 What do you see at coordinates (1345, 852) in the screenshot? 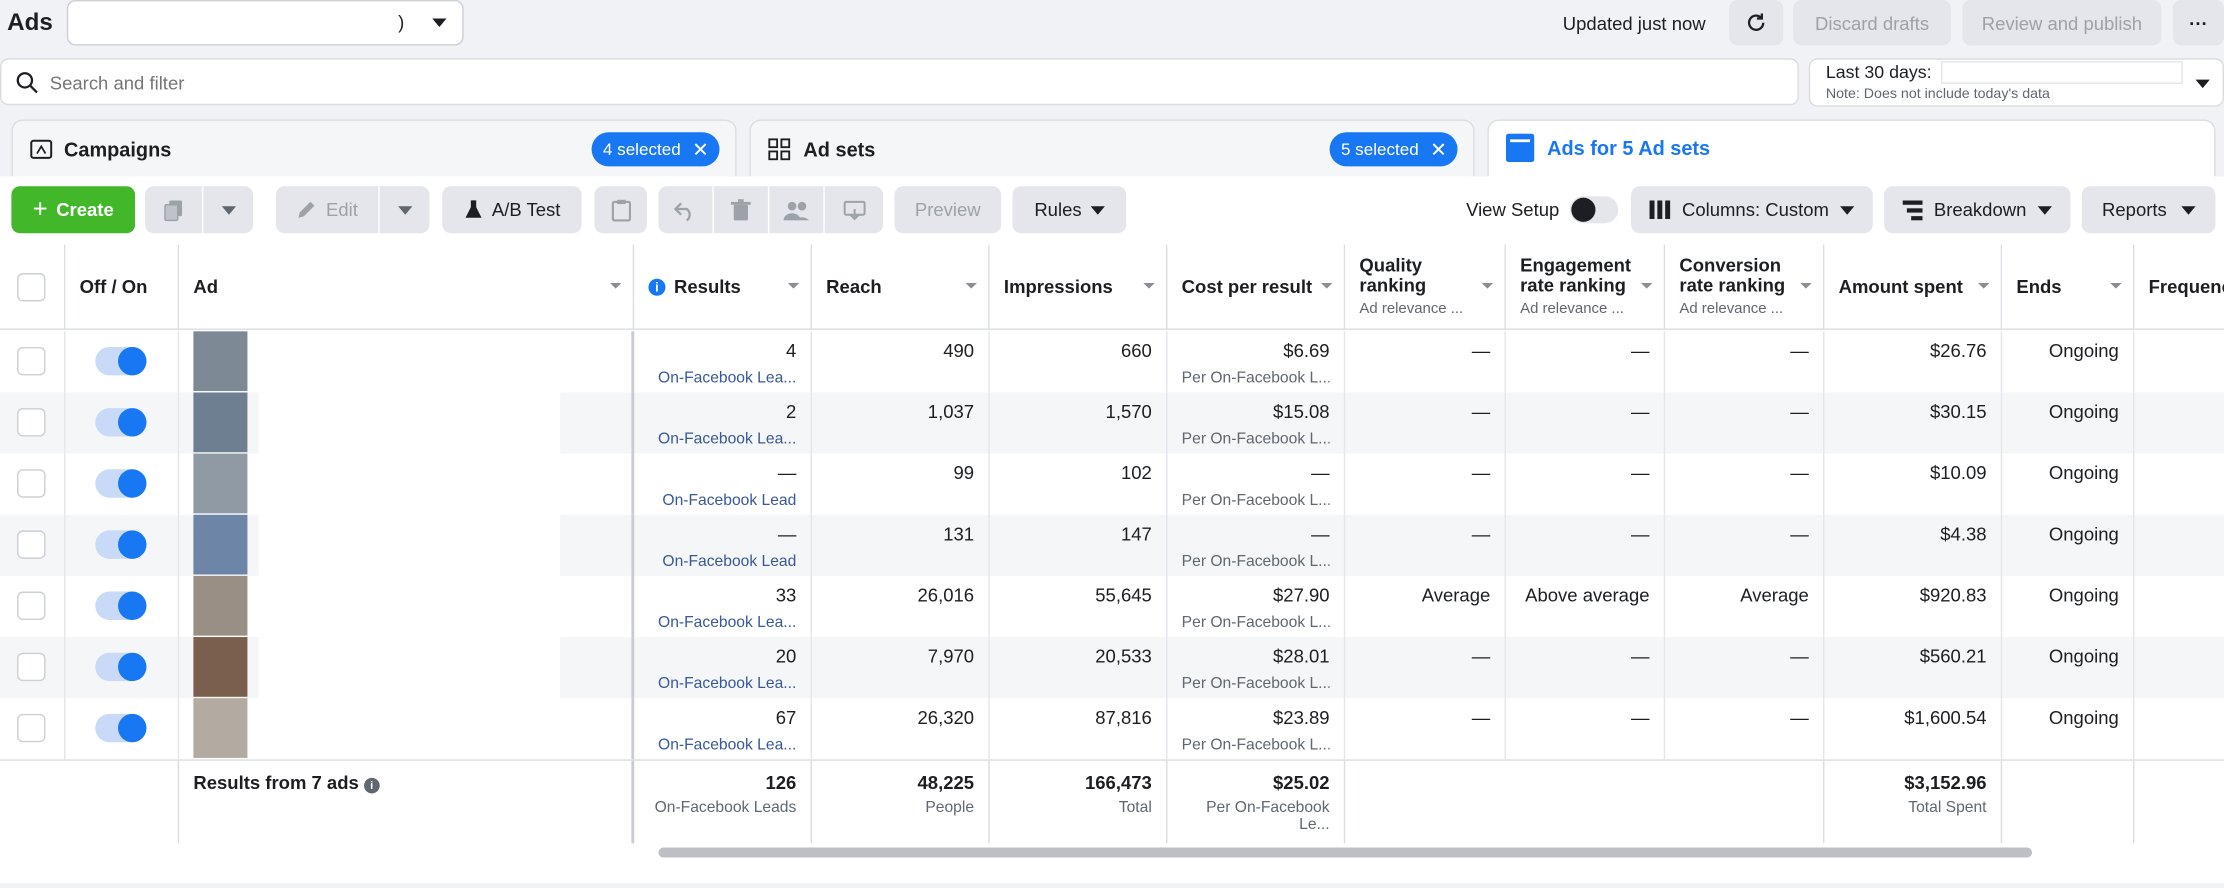
I see `horizontal-scrollbar` at bounding box center [1345, 852].